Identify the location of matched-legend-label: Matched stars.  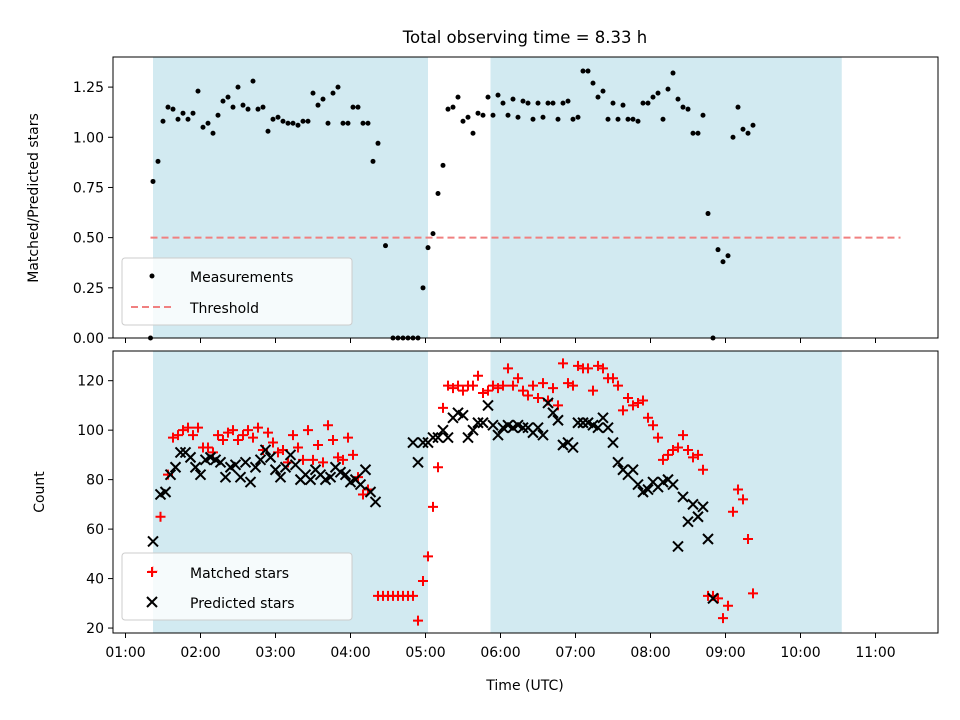
(239, 574).